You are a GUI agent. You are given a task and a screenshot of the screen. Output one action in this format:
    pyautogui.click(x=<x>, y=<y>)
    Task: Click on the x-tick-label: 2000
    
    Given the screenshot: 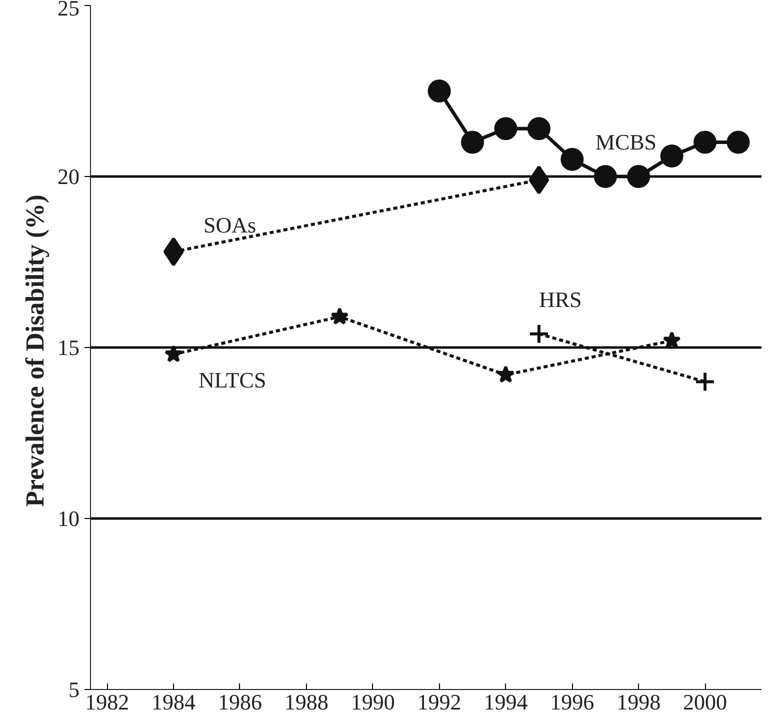 What is the action you would take?
    pyautogui.click(x=705, y=701)
    